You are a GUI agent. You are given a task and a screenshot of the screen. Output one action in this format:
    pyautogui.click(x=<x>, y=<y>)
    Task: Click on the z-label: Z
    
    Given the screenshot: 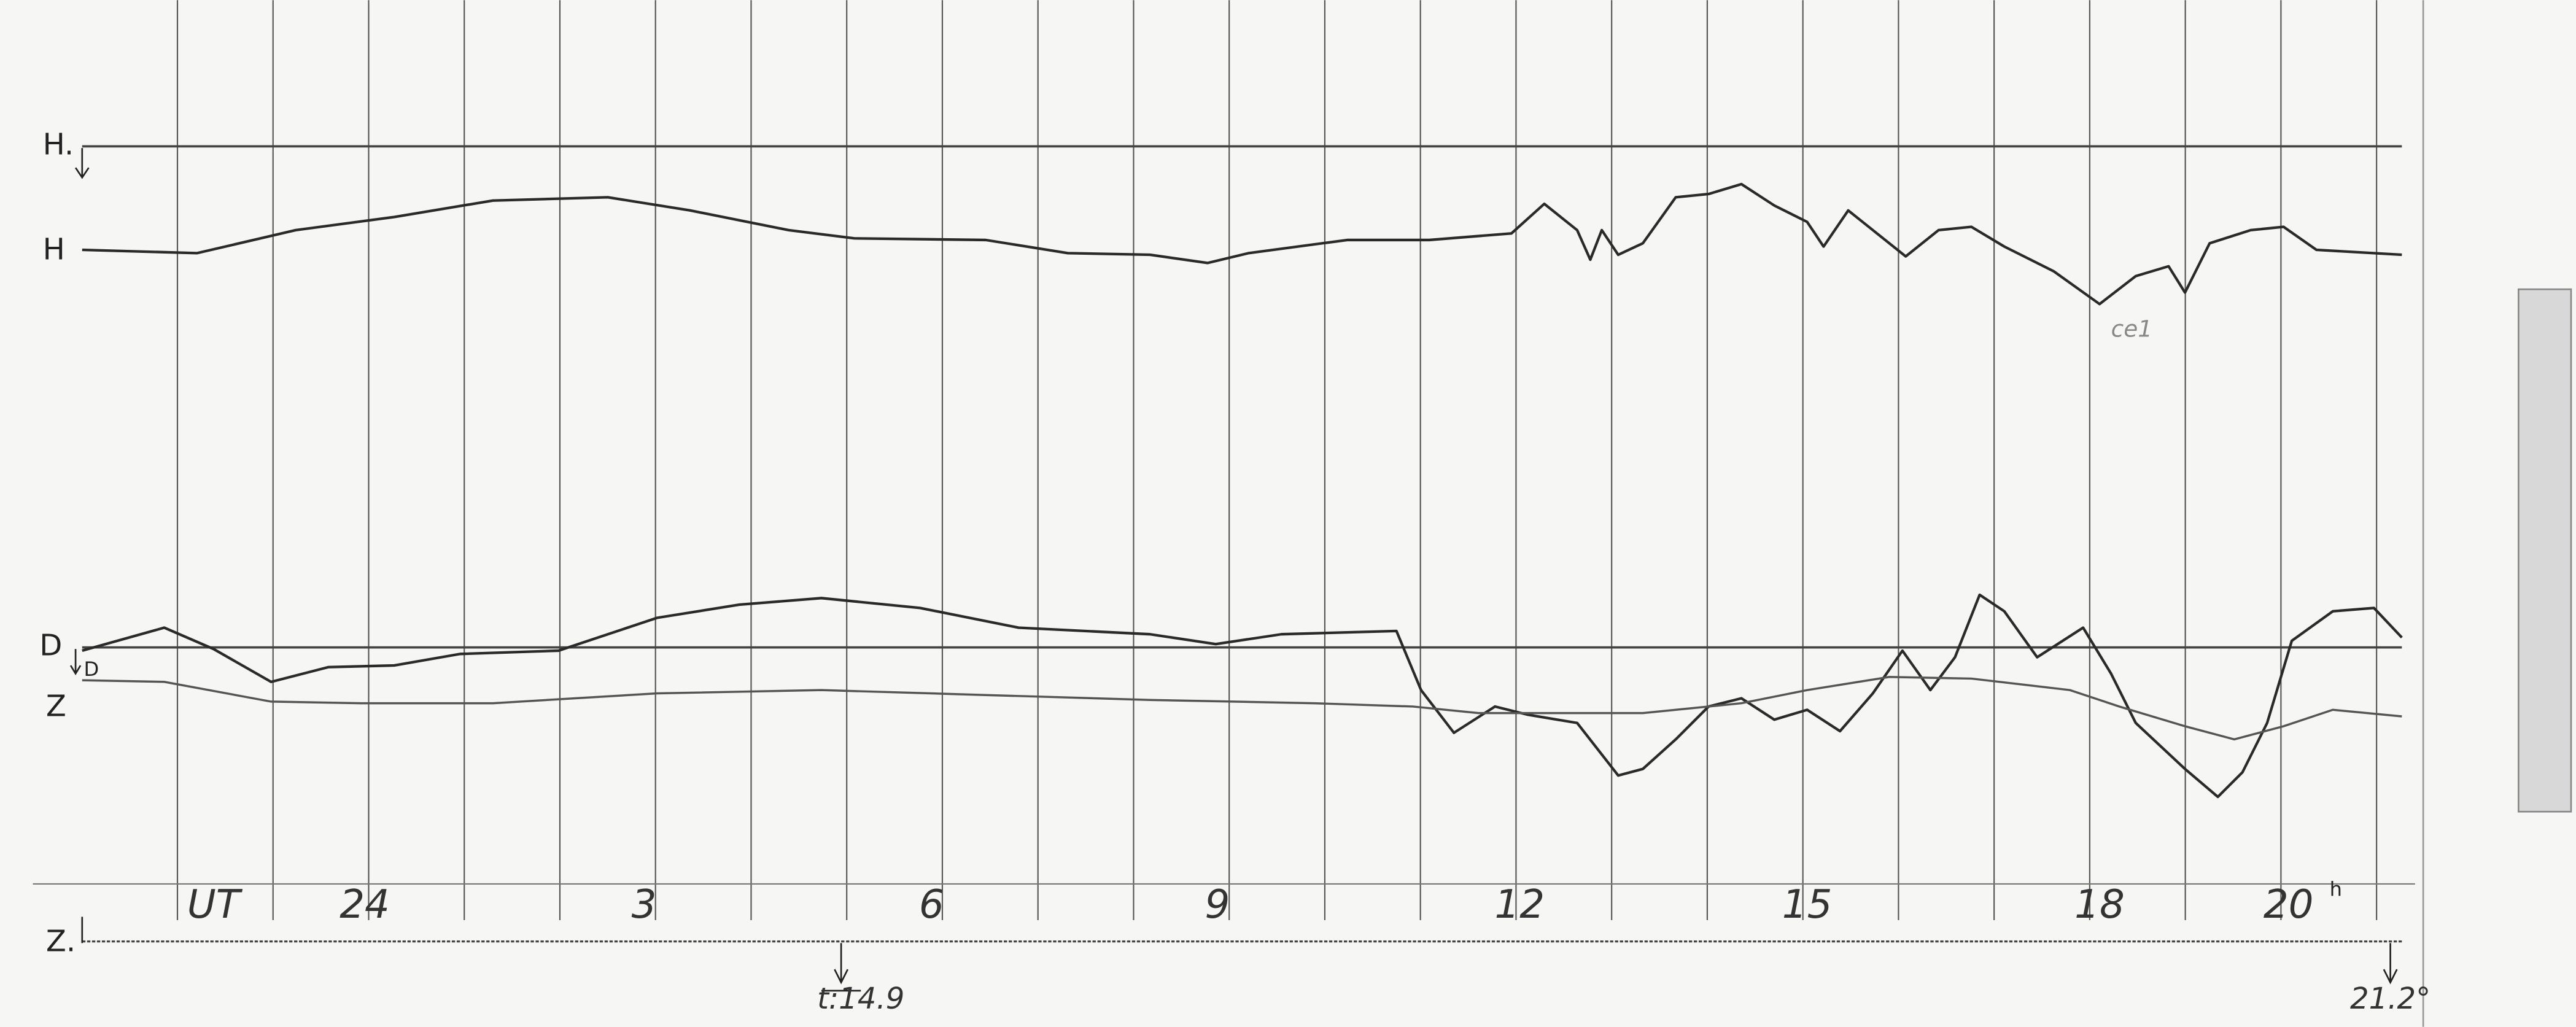 What is the action you would take?
    pyautogui.click(x=56, y=706)
    